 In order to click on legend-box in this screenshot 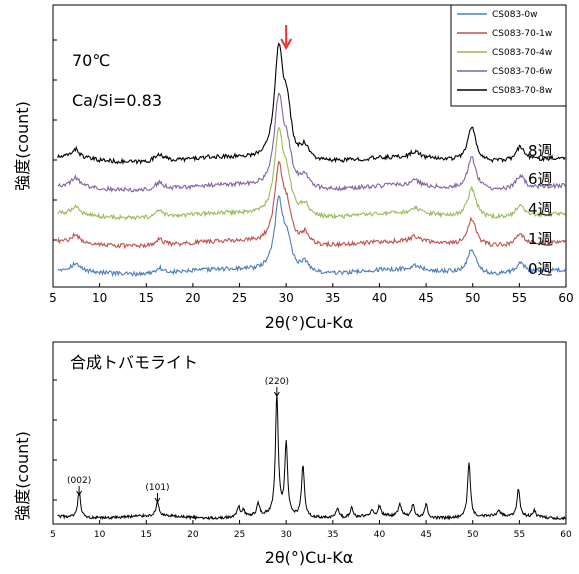, I will do `click(508, 55)`.